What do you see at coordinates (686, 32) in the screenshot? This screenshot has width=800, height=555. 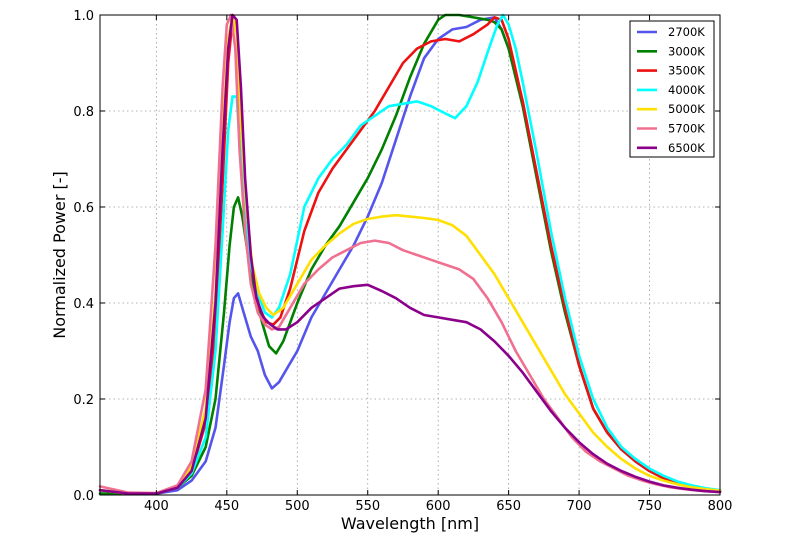 I see `legend-label: 2700K` at bounding box center [686, 32].